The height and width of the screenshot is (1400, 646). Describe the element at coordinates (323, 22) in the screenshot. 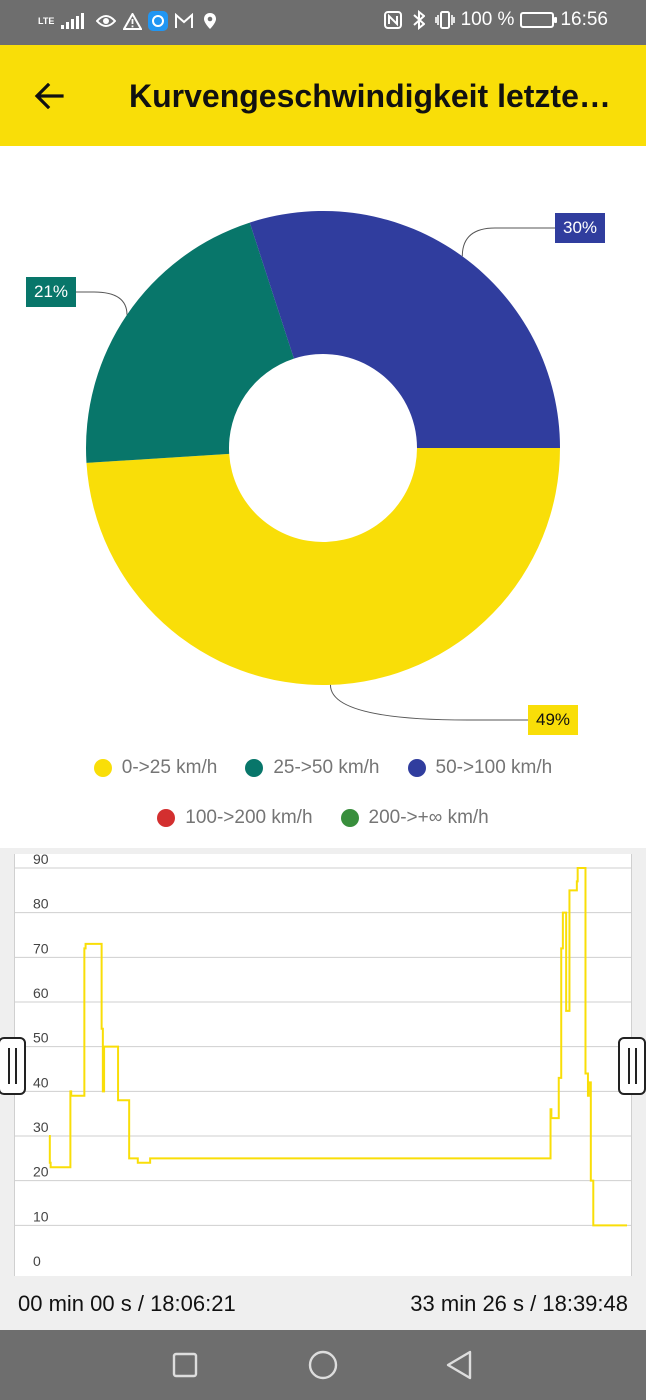

I see `status-bar: LTE` at that location.